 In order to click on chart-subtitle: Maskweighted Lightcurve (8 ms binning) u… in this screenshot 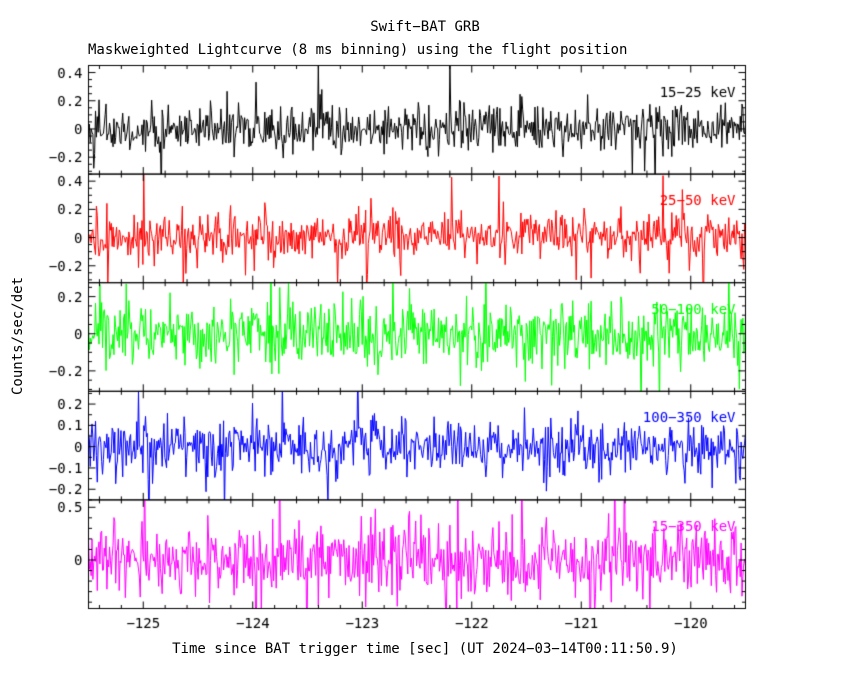, I will do `click(358, 50)`.